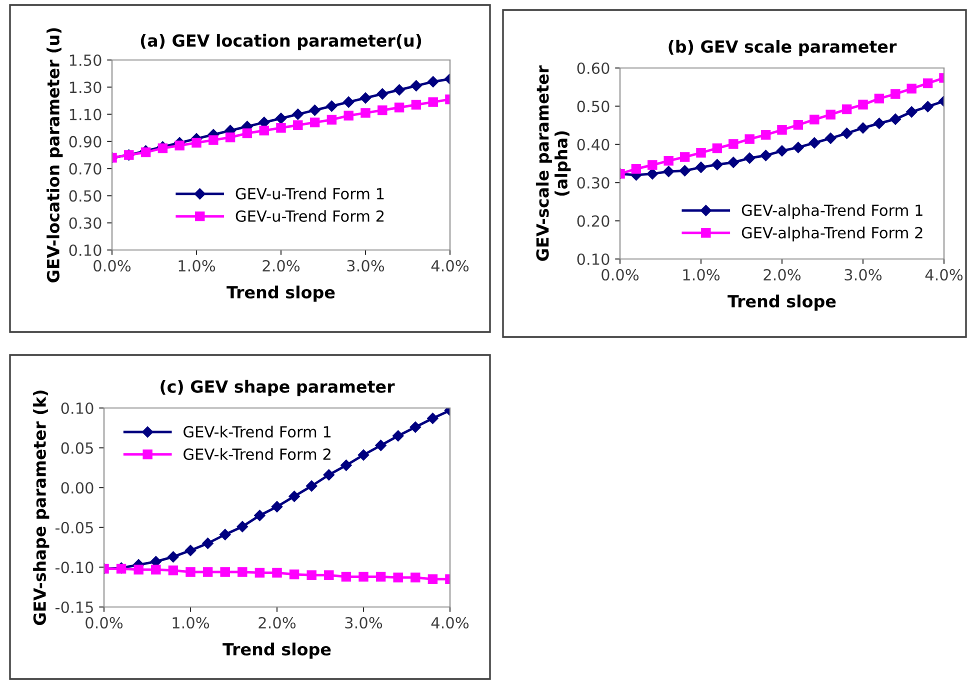 This screenshot has width=969, height=682. Describe the element at coordinates (277, 388) in the screenshot. I see `chart-title: (c) GEV shape parameter` at that location.